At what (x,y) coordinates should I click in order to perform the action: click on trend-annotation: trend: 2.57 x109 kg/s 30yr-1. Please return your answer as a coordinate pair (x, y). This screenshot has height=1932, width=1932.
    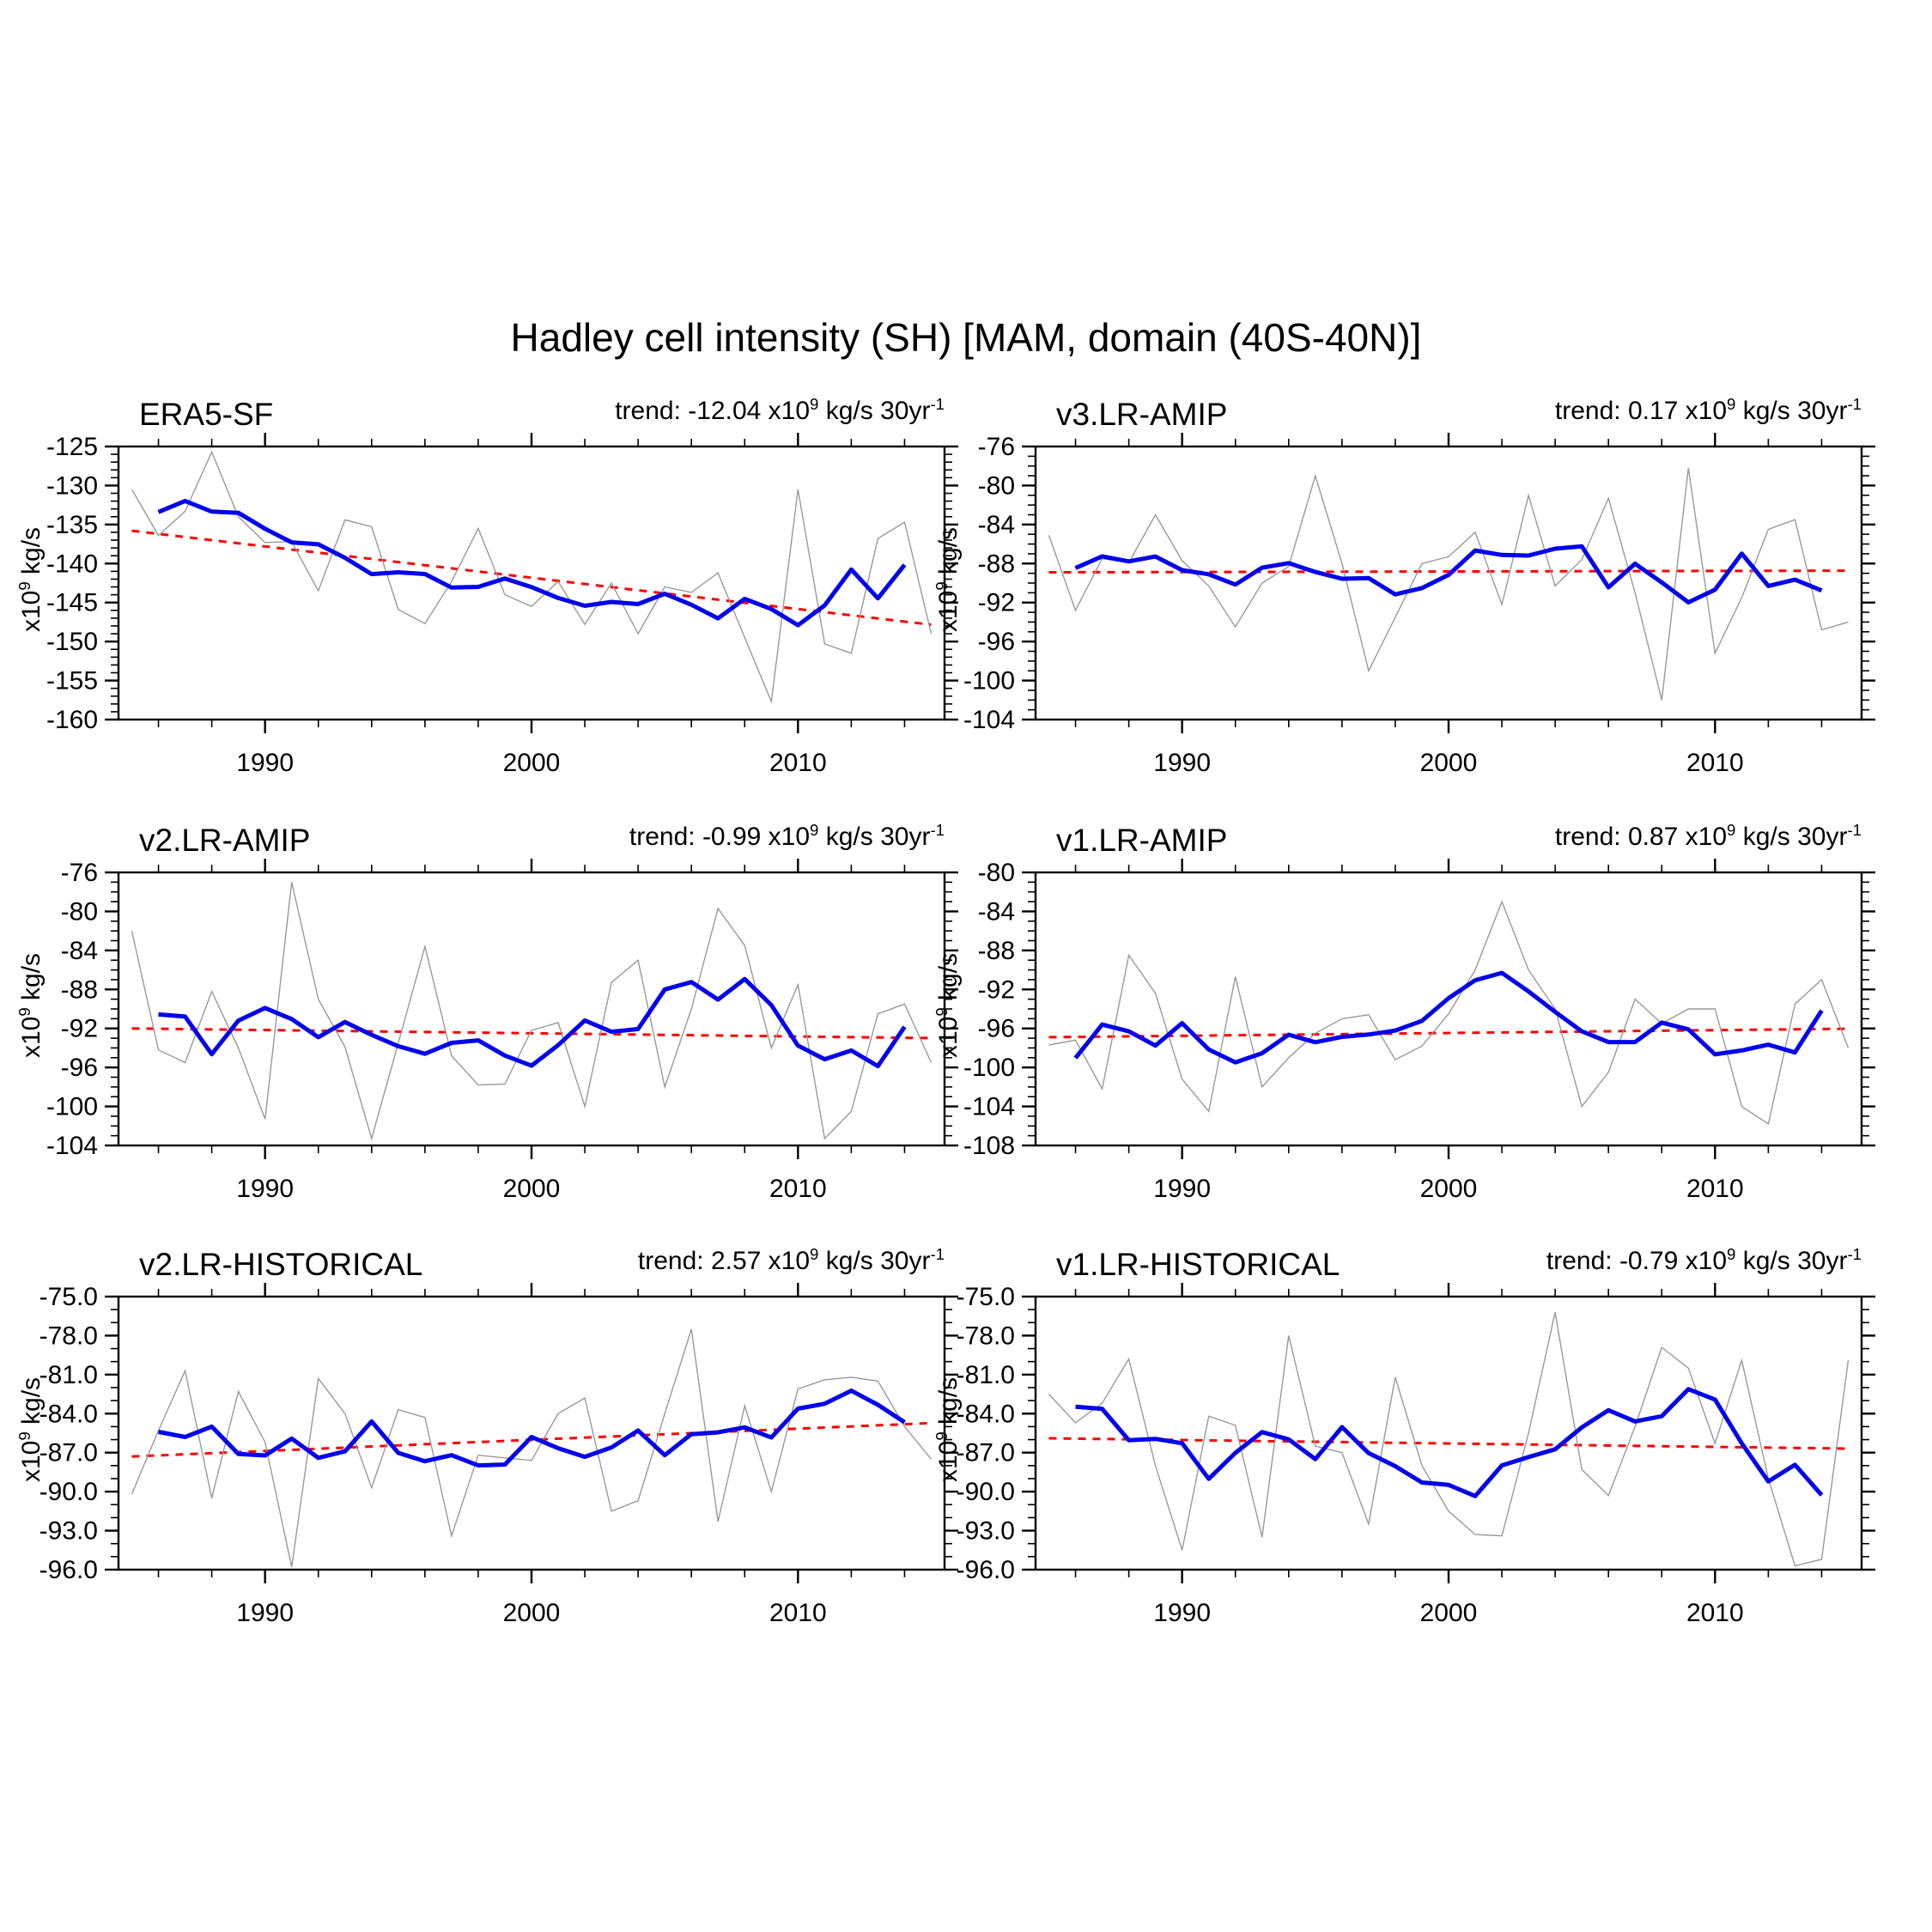
    Looking at the image, I should click on (791, 1260).